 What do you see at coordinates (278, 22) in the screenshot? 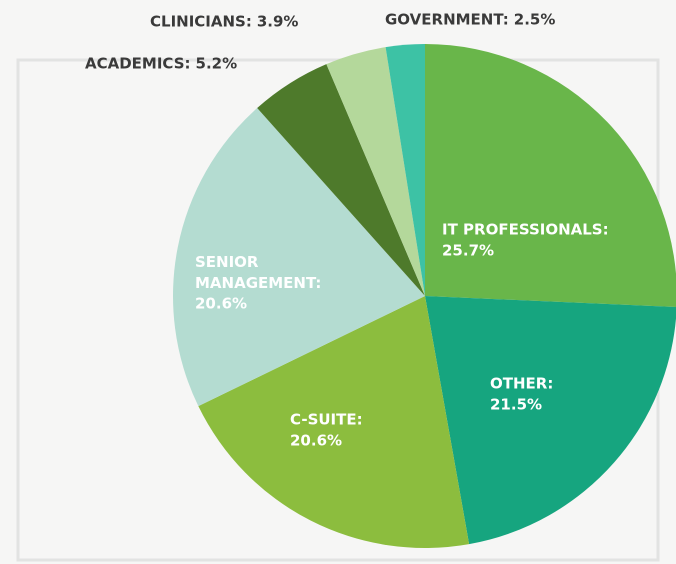
I see `value-label: 3.9%` at bounding box center [278, 22].